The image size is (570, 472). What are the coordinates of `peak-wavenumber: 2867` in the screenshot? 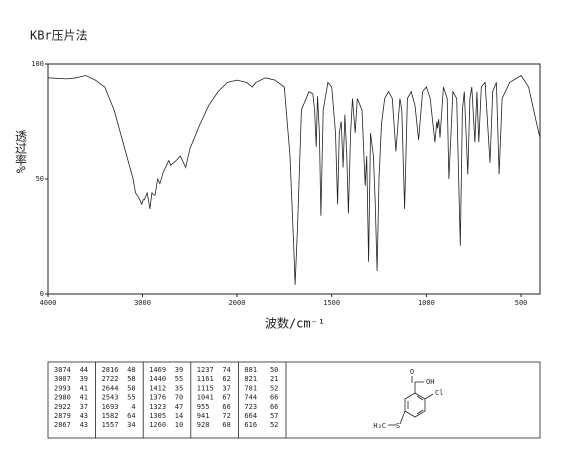 It's located at (62, 425).